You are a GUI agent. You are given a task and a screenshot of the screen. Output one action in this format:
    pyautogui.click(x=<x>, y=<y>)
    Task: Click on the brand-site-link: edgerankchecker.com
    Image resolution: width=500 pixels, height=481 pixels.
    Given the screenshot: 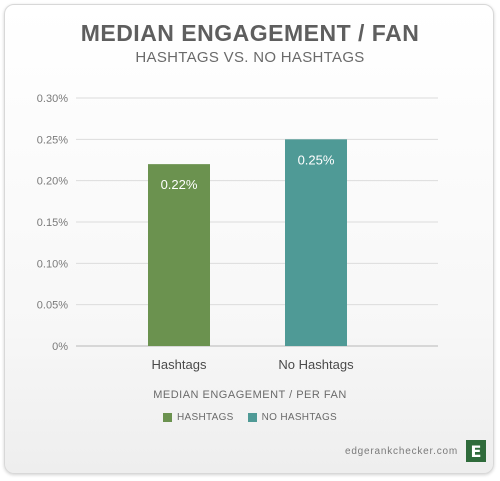 What is the action you would take?
    pyautogui.click(x=401, y=451)
    